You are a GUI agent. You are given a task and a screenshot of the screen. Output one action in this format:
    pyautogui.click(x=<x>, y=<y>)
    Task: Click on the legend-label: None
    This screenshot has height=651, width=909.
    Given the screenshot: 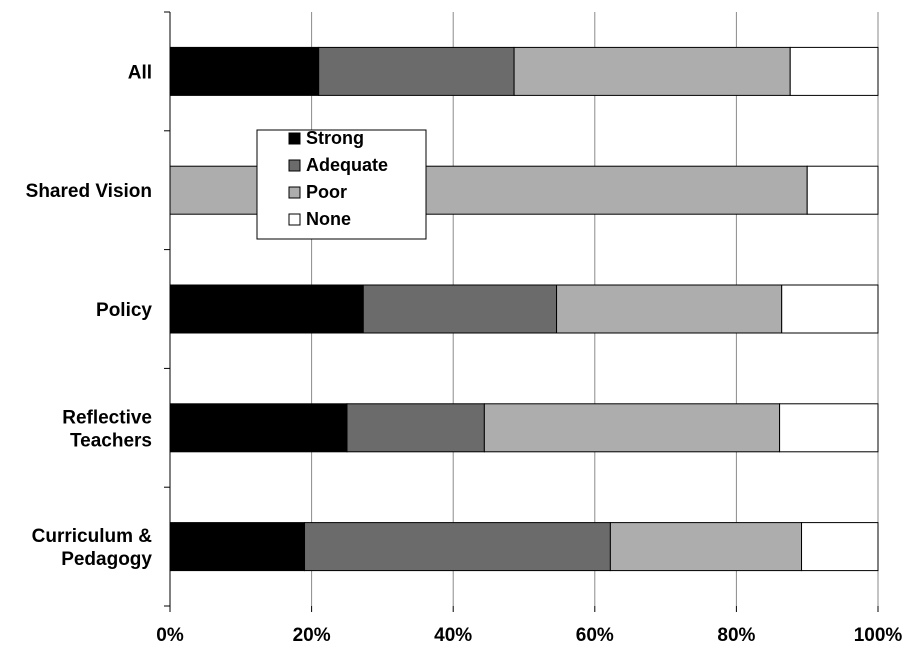 What is the action you would take?
    pyautogui.click(x=328, y=219)
    